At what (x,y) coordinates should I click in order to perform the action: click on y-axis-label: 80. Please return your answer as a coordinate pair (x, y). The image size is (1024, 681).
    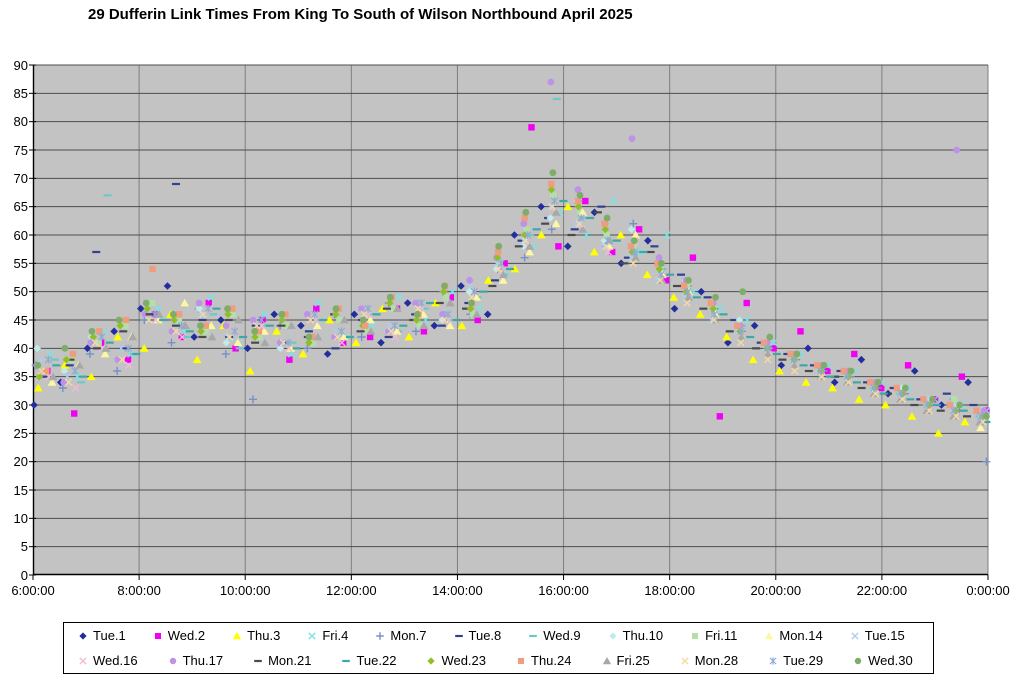
    Looking at the image, I should click on (20, 122).